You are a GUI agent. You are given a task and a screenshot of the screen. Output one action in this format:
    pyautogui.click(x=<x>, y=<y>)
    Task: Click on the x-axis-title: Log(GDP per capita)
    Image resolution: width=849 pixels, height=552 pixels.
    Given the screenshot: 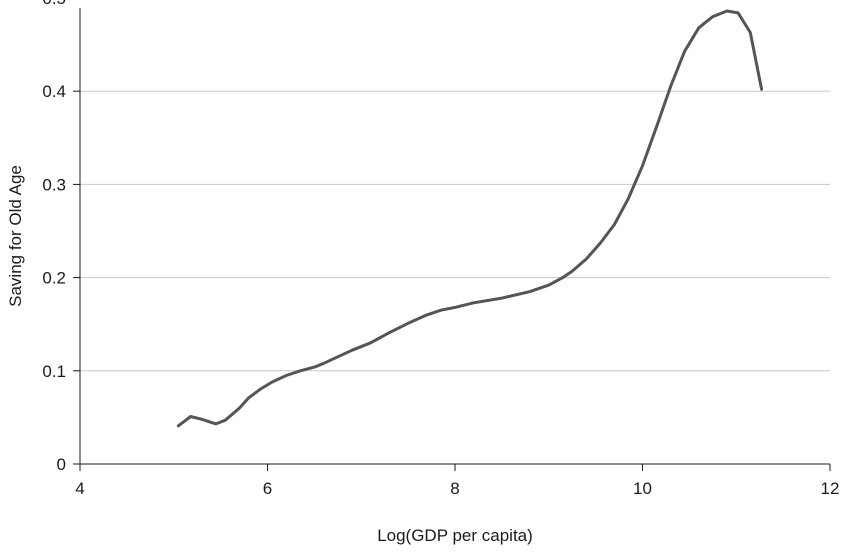 What is the action you would take?
    pyautogui.click(x=455, y=535)
    